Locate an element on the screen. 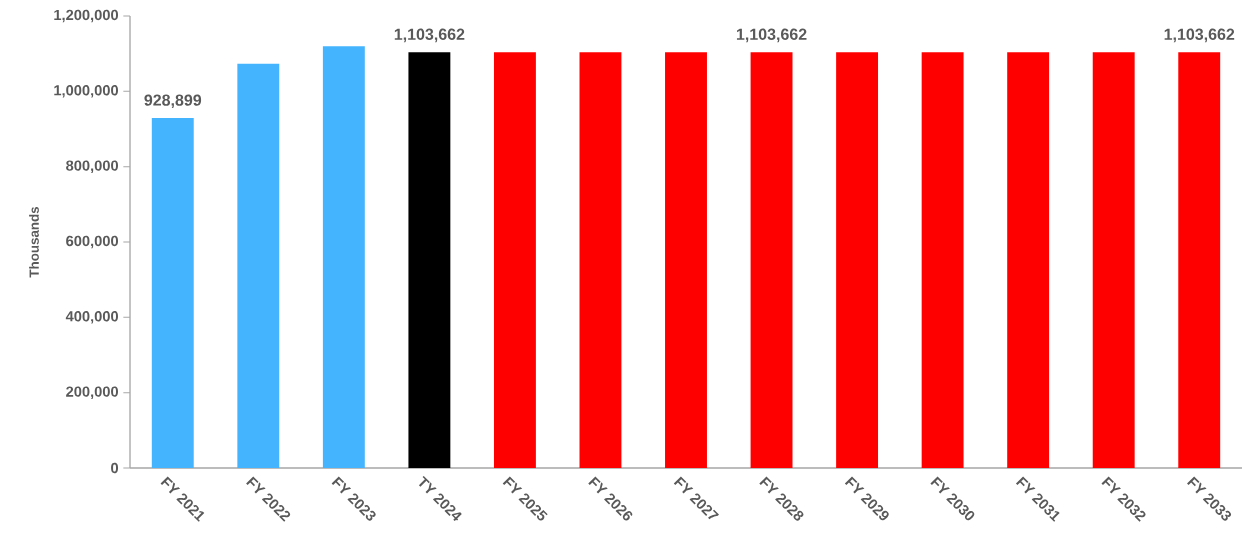 The height and width of the screenshot is (540, 1242). y-tick-label: 0 is located at coordinates (115, 468).